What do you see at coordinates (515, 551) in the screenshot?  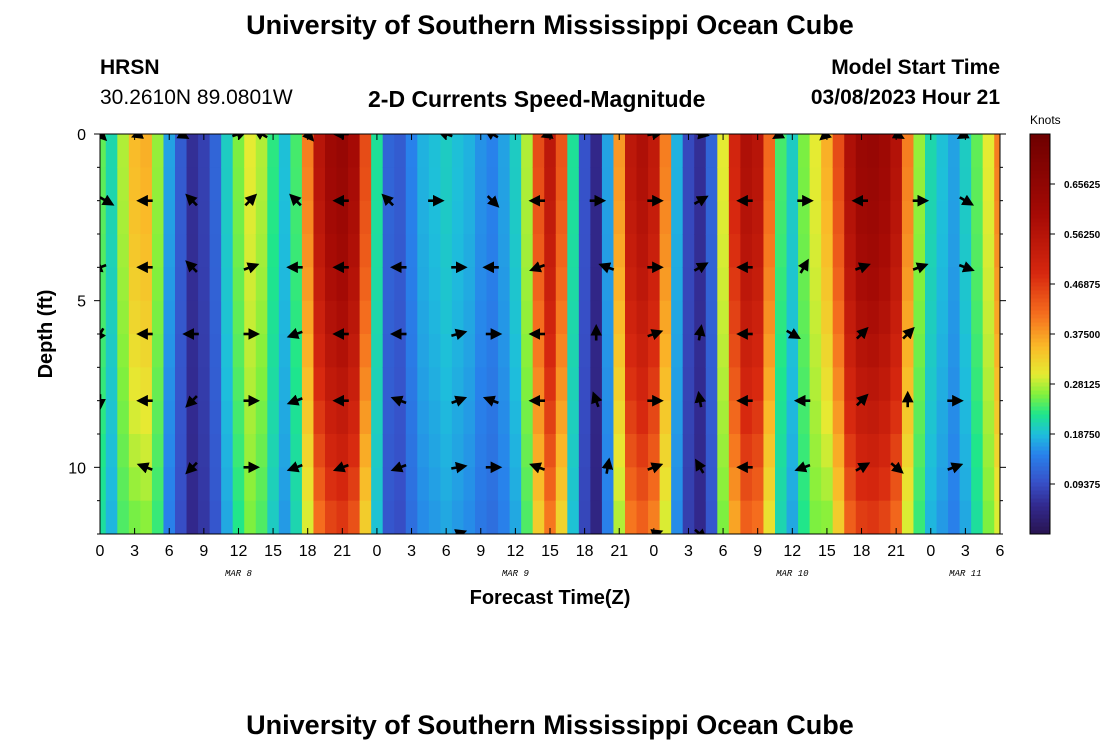 I see `x-tick-label: 12` at bounding box center [515, 551].